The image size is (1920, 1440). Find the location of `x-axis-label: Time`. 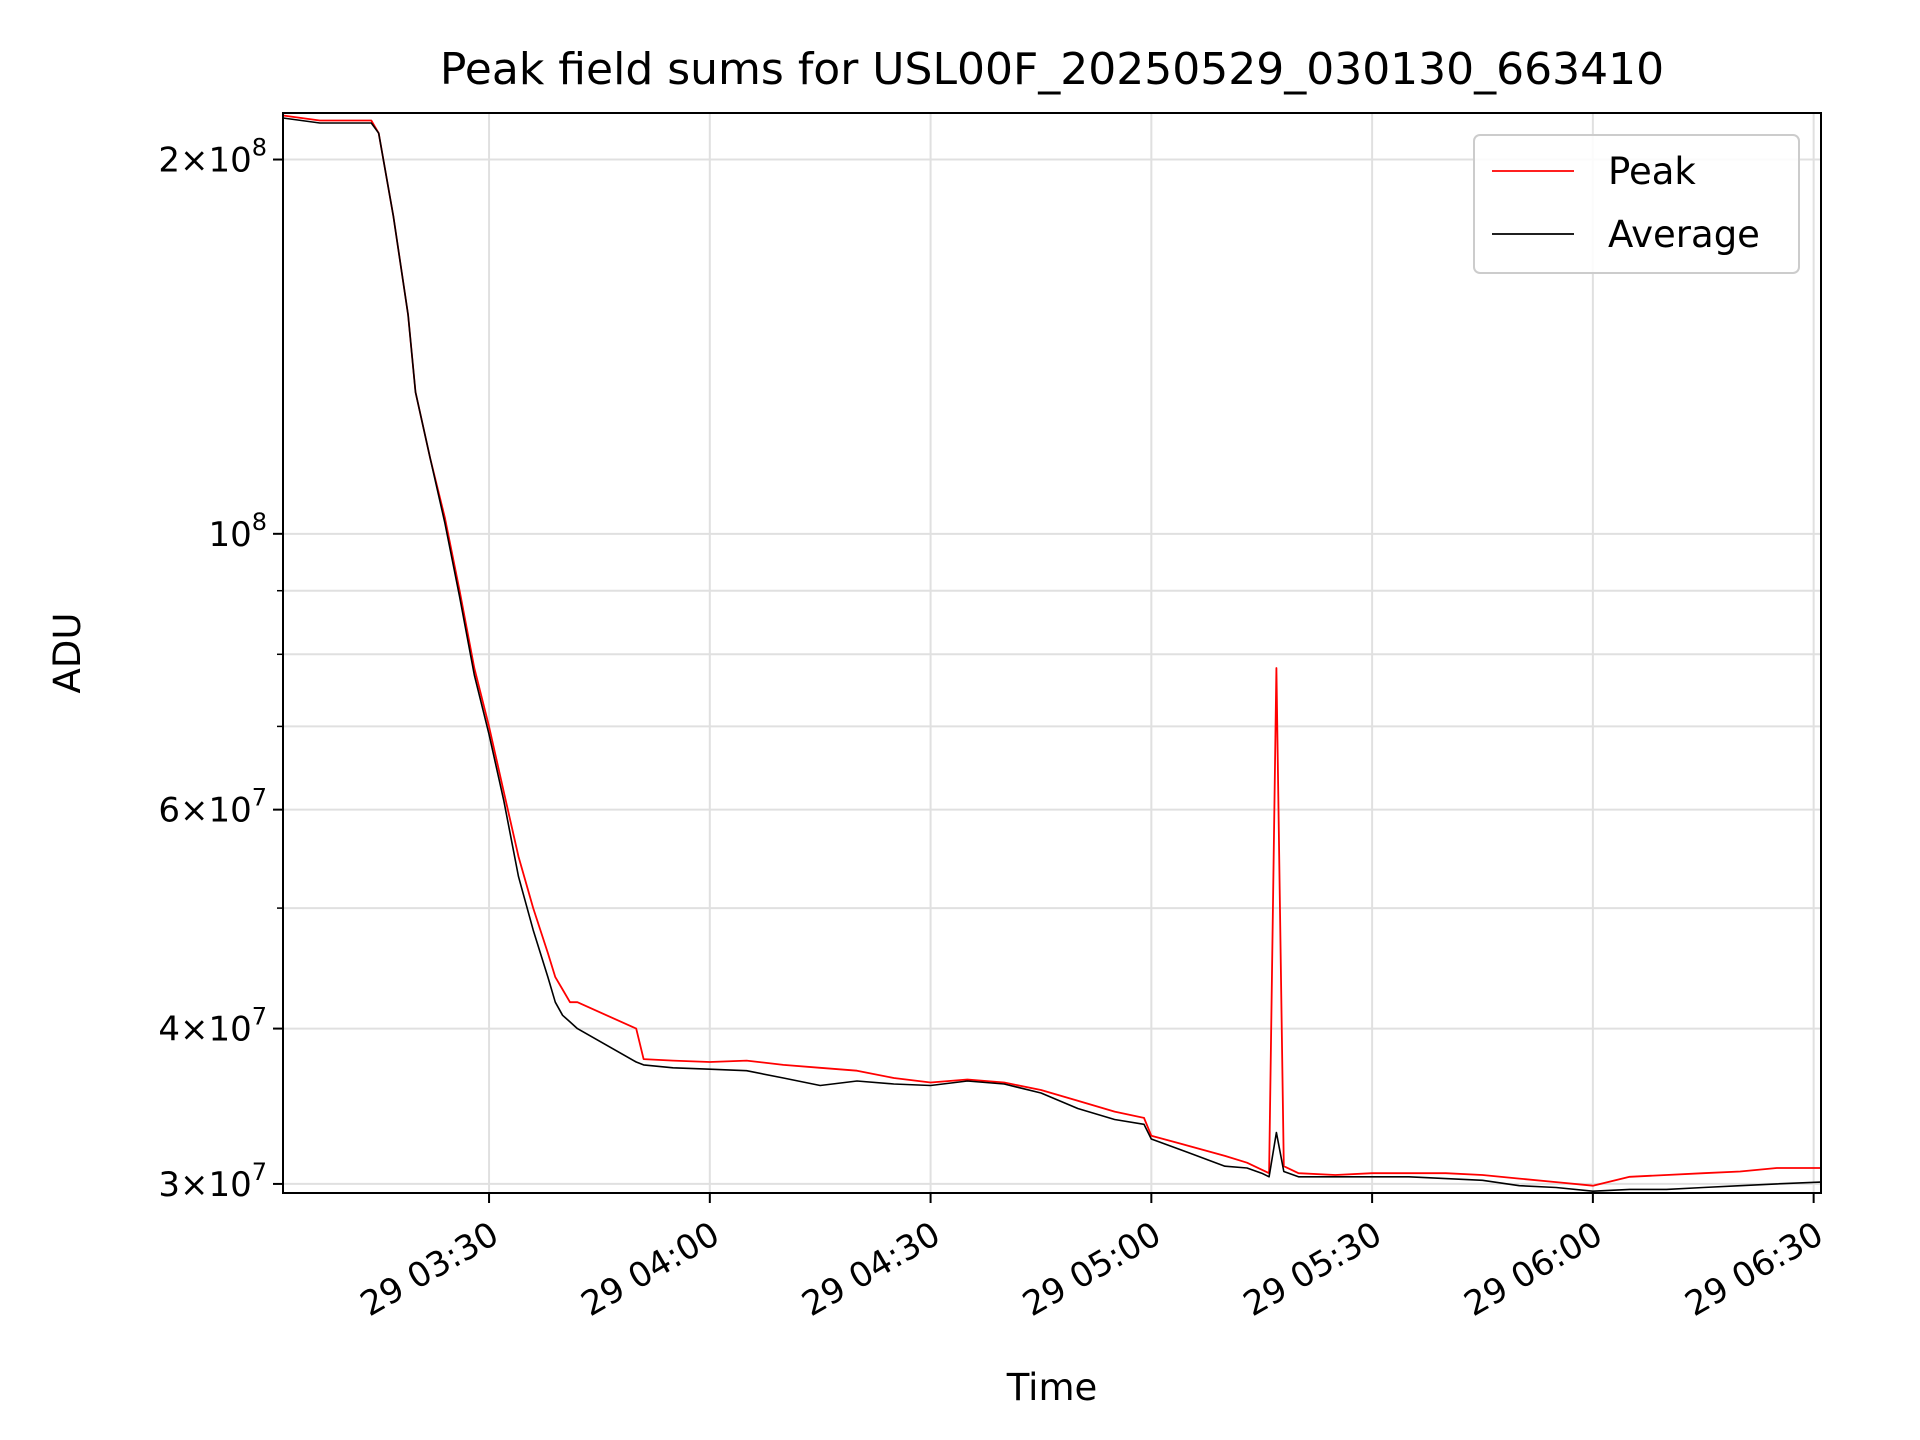

x-axis-label: Time is located at coordinates (1052, 1387).